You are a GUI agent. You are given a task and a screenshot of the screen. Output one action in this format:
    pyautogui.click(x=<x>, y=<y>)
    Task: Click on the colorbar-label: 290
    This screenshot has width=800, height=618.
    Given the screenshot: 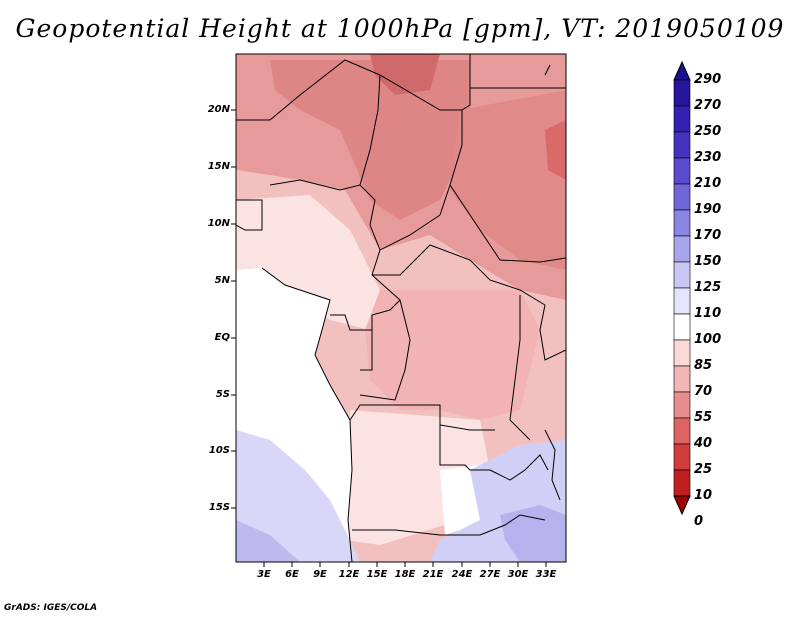 What is the action you would take?
    pyautogui.click(x=708, y=79)
    